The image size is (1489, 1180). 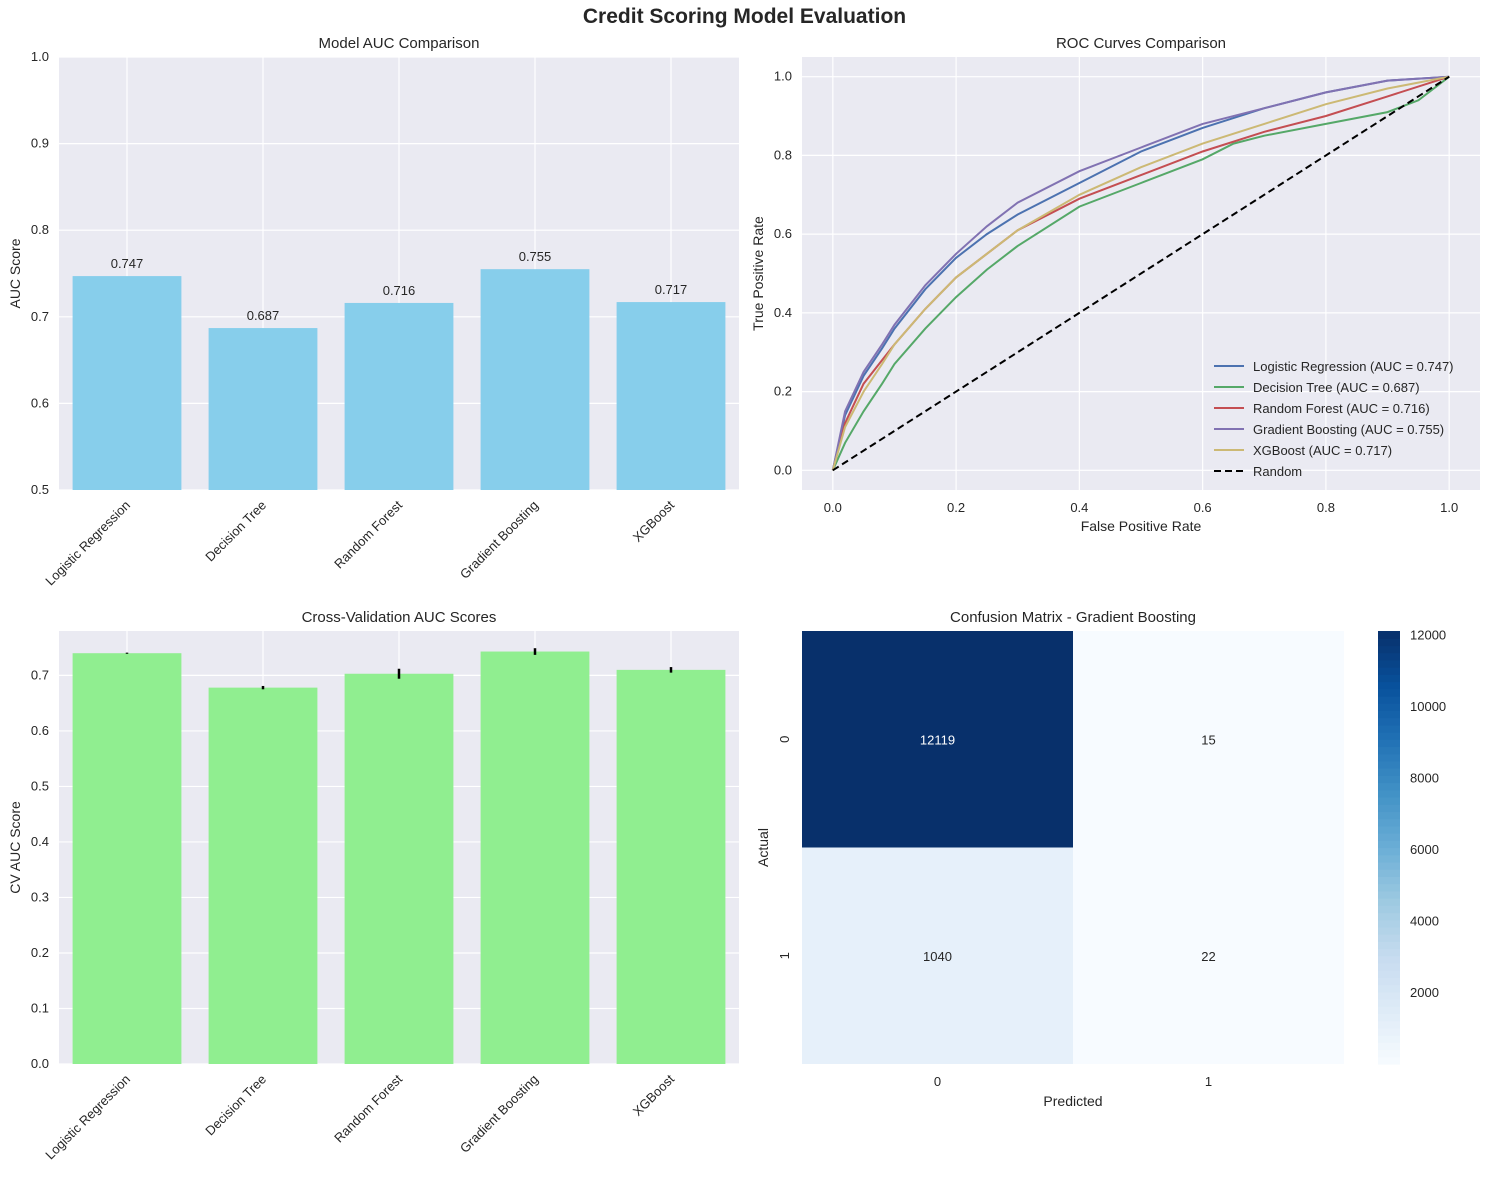 I want to click on auc-bar-label: 0.716, so click(x=399, y=290).